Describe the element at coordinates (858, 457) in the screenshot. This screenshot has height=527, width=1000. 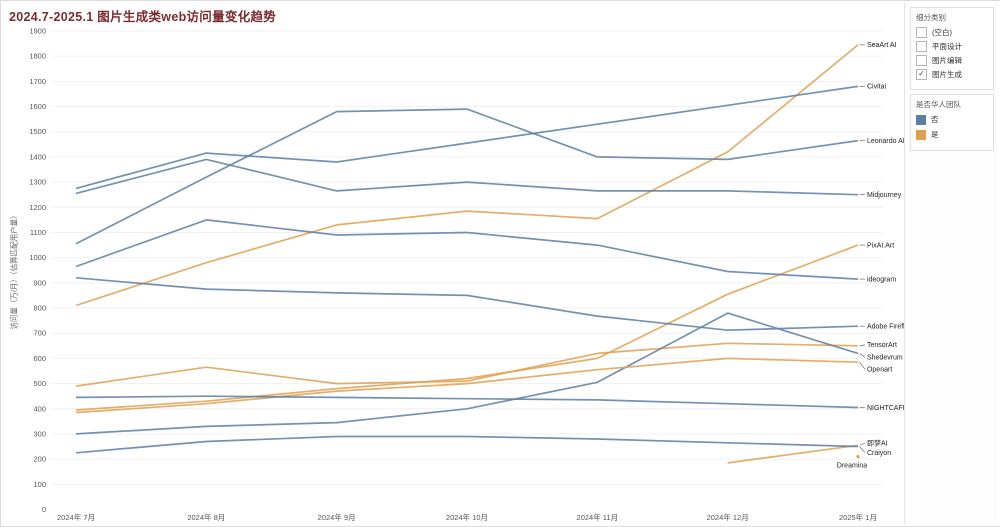
I see `series-point-Dreamina` at that location.